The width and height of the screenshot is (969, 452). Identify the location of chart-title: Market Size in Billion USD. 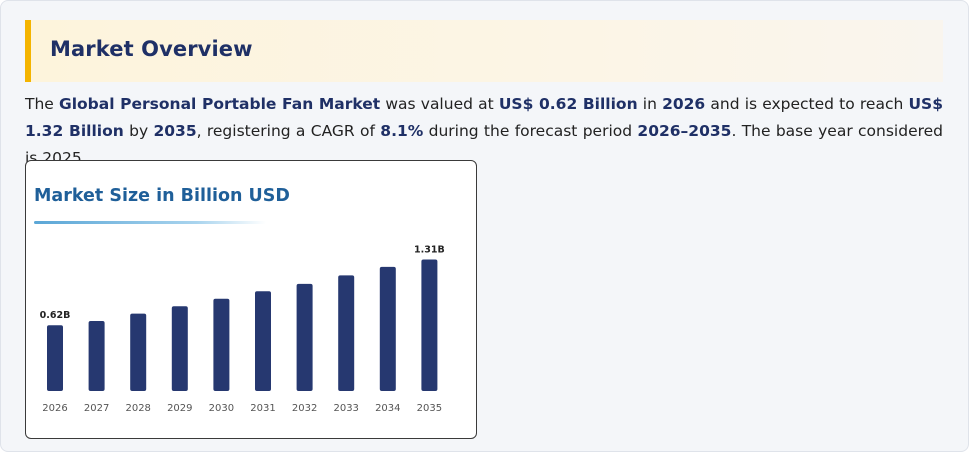
(162, 196).